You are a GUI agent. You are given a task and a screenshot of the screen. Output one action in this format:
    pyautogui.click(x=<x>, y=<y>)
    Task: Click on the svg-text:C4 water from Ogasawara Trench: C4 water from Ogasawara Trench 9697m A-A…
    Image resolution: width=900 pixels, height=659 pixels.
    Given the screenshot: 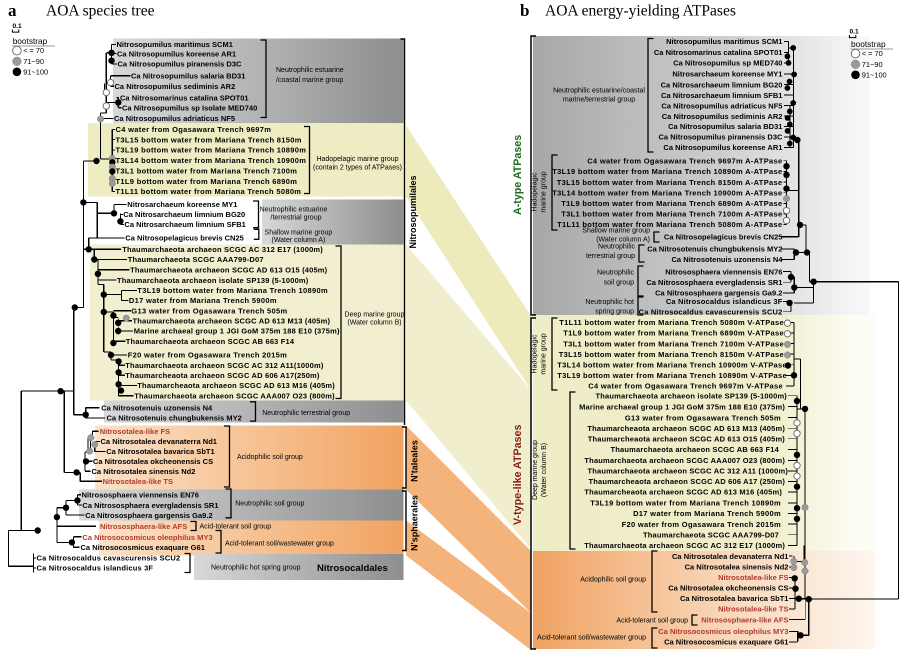 What is the action you would take?
    pyautogui.click(x=684, y=160)
    